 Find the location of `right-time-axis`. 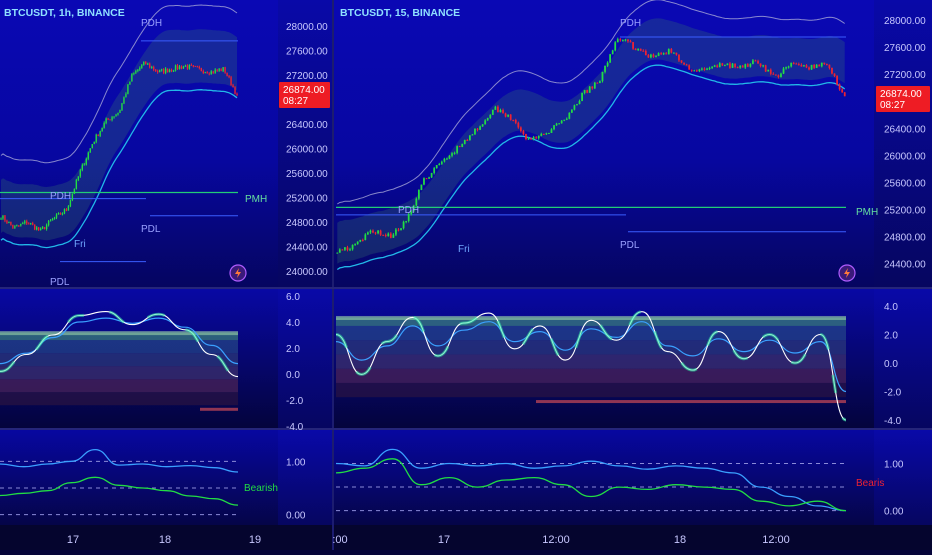

right-time-axis is located at coordinates (633, 537).